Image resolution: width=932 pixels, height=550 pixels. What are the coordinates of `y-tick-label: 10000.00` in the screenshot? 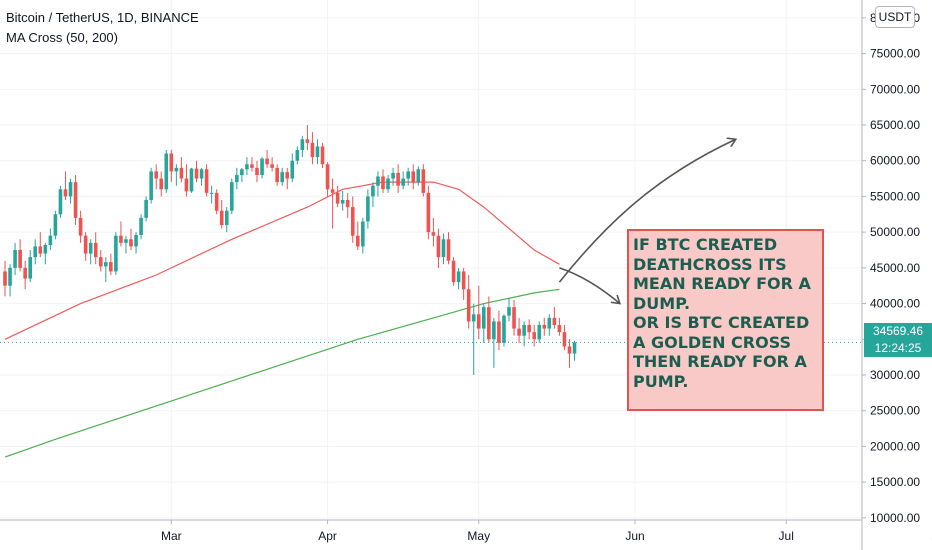 It's located at (895, 518).